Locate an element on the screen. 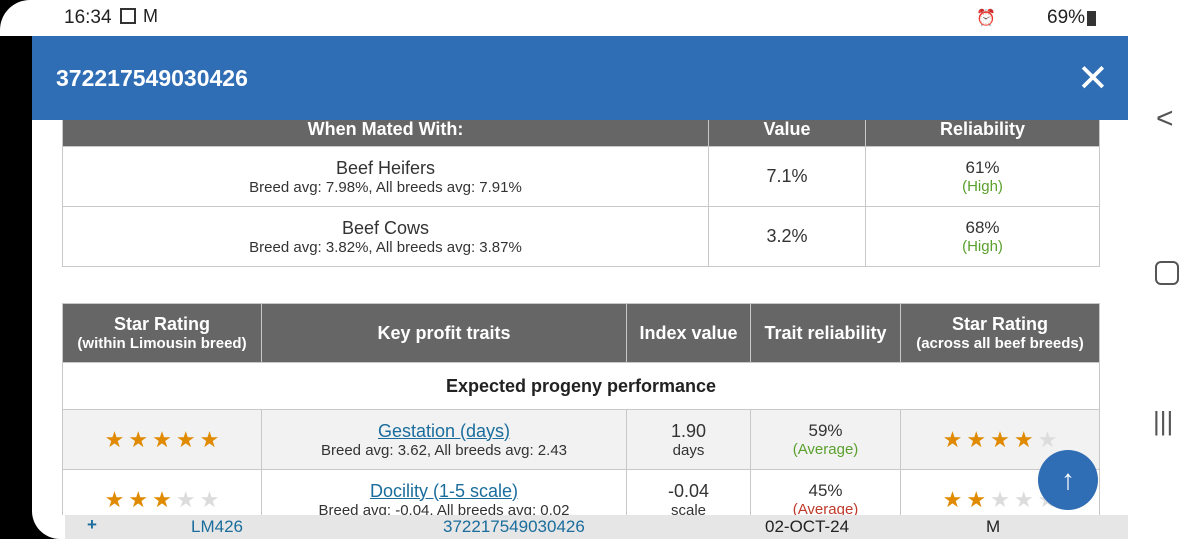 The width and height of the screenshot is (1200, 539). expand: + is located at coordinates (92, 524).